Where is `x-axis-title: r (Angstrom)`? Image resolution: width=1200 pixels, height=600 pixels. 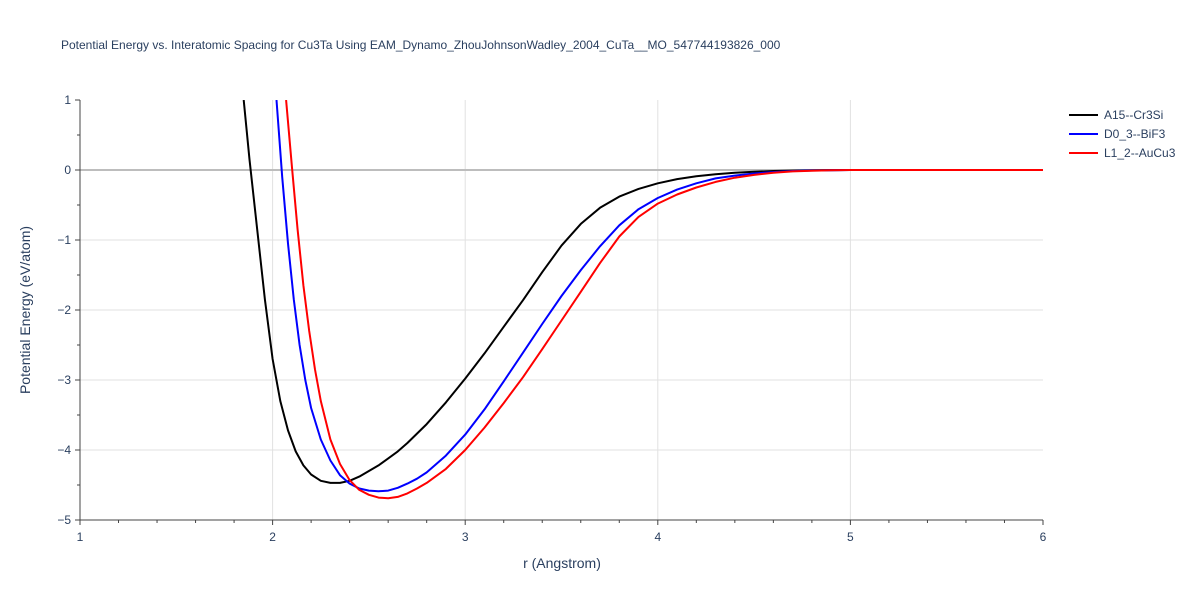 x-axis-title: r (Angstrom) is located at coordinates (562, 563).